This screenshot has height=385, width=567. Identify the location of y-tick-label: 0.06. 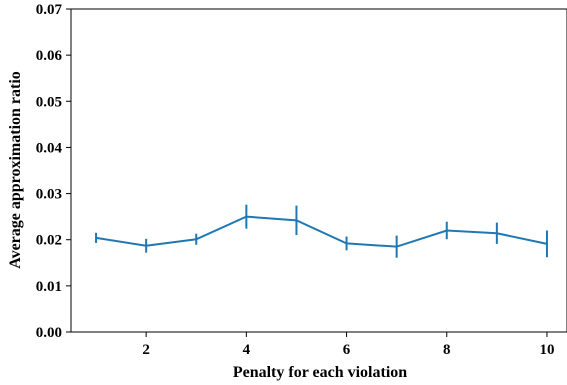
(49, 56).